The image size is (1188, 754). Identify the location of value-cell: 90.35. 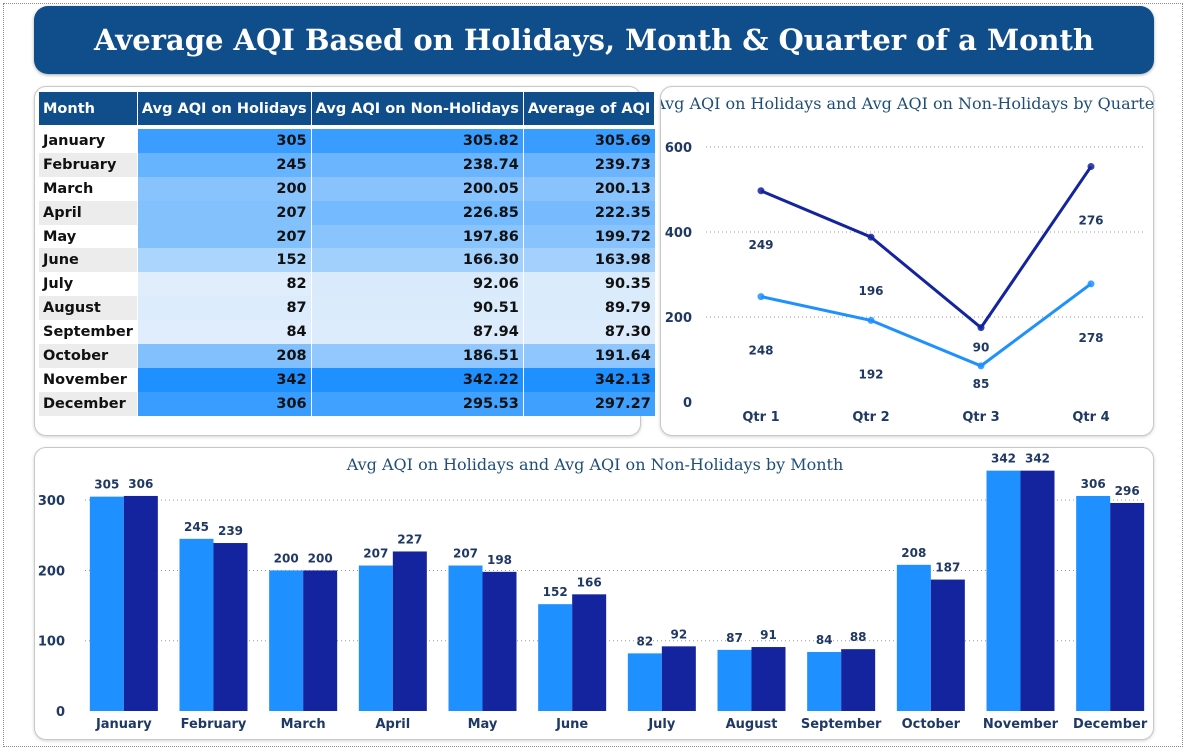
(588, 284).